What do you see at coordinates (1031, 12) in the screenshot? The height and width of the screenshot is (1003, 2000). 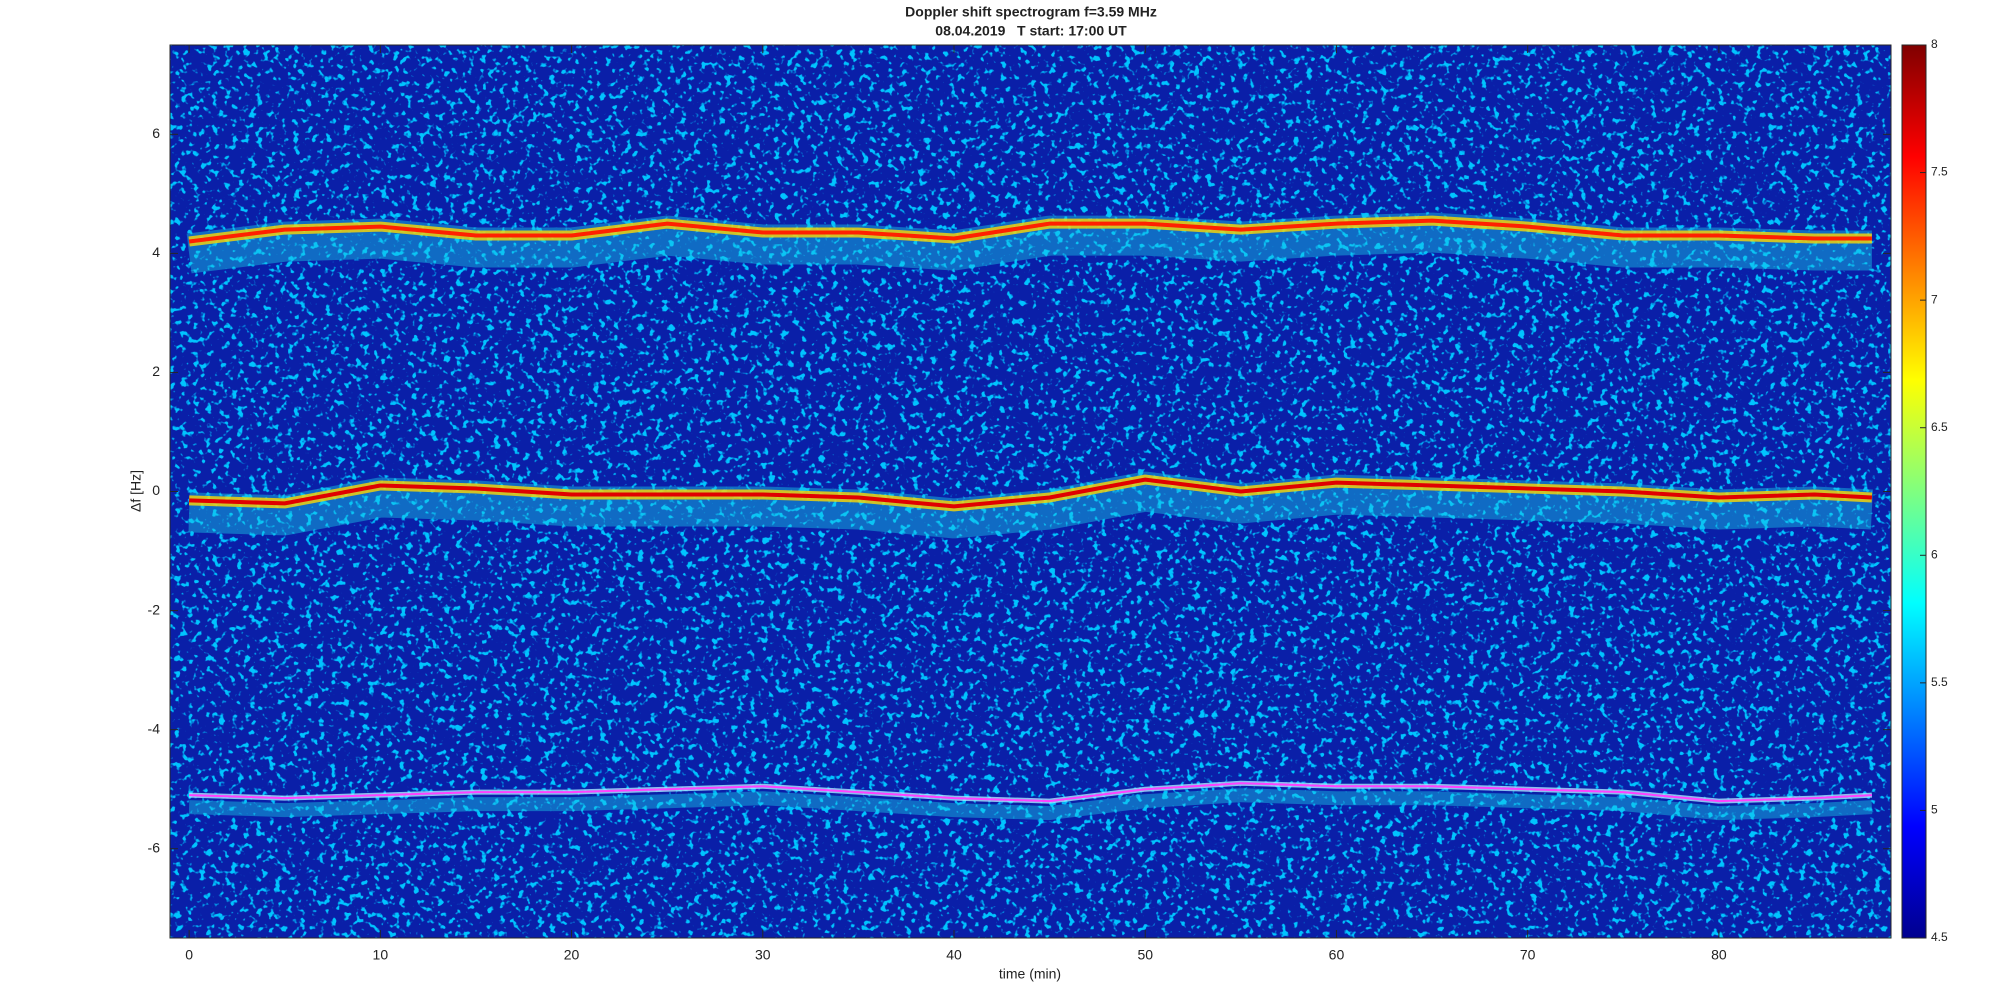 I see `chart-title: Doppler shift spectrogram f=3.59 MHz` at bounding box center [1031, 12].